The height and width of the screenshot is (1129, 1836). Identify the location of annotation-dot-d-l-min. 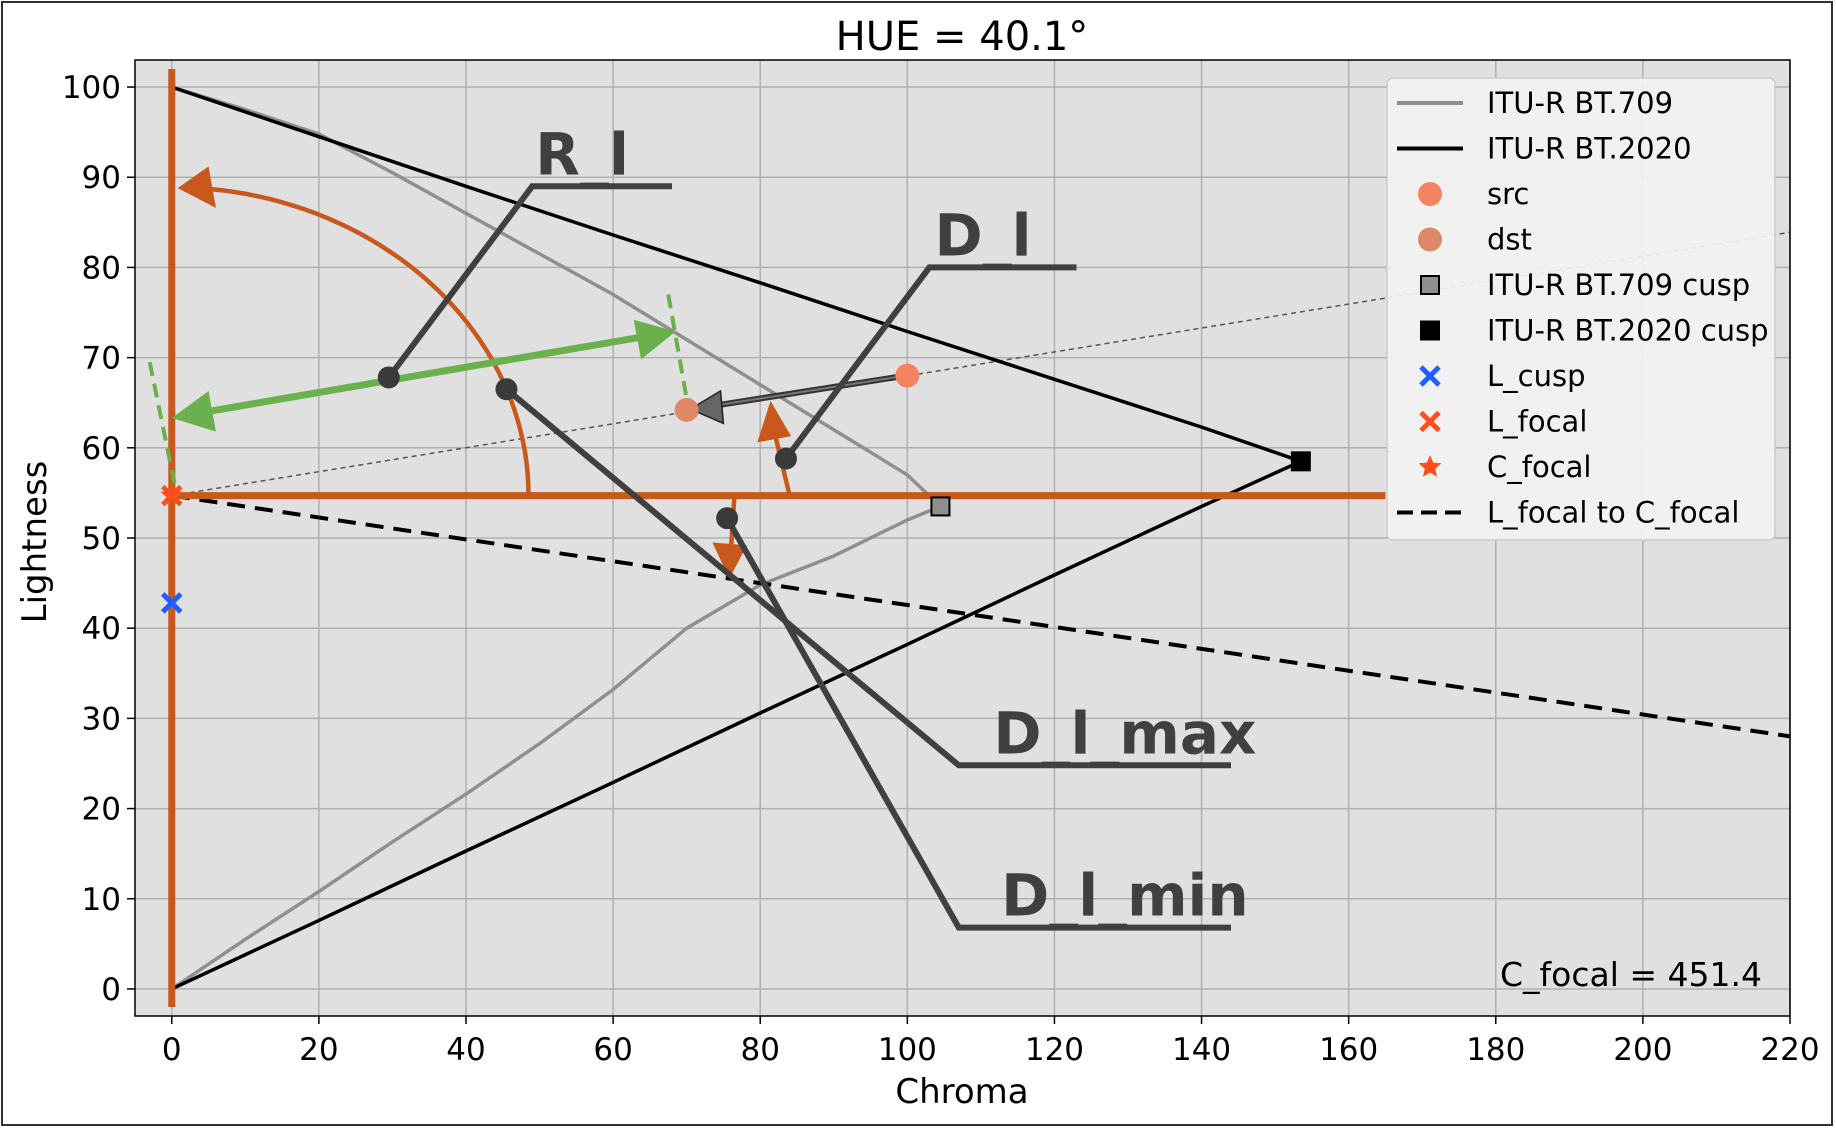
(727, 518).